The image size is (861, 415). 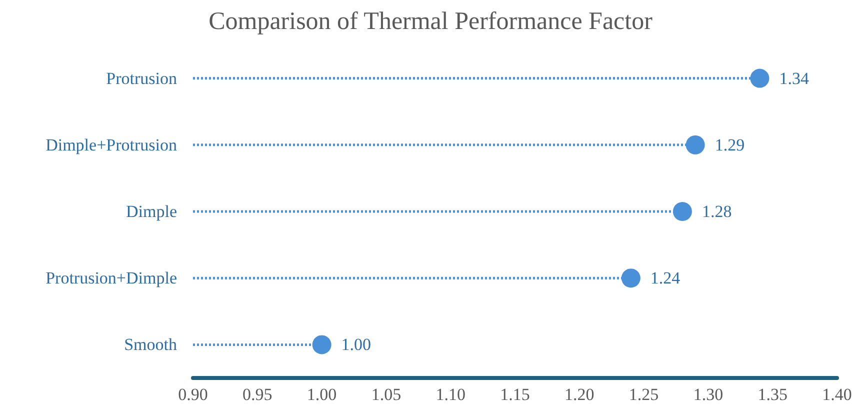 What do you see at coordinates (142, 78) in the screenshot?
I see `y-tick-label: Protrusion` at bounding box center [142, 78].